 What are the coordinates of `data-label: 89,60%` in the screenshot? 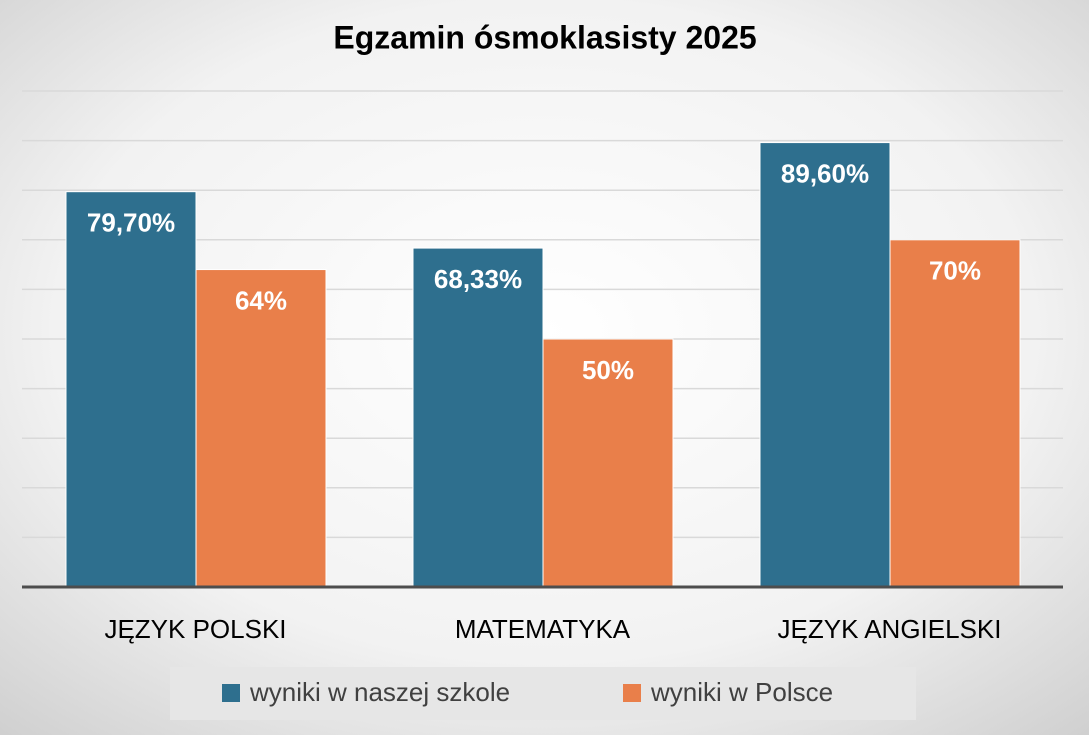 It's located at (825, 173).